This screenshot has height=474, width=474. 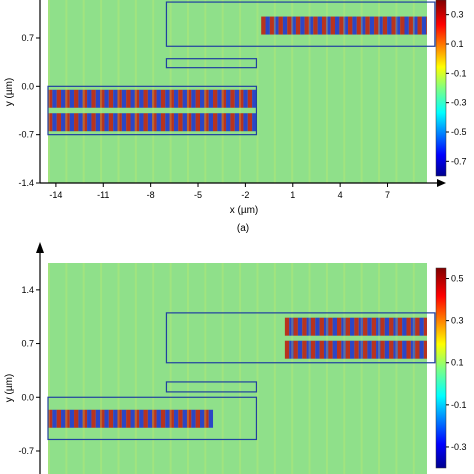 What do you see at coordinates (219, 191) in the screenshot?
I see `x-ticks-a: -14 -11 -8 -5 -2 1 4 7` at bounding box center [219, 191].